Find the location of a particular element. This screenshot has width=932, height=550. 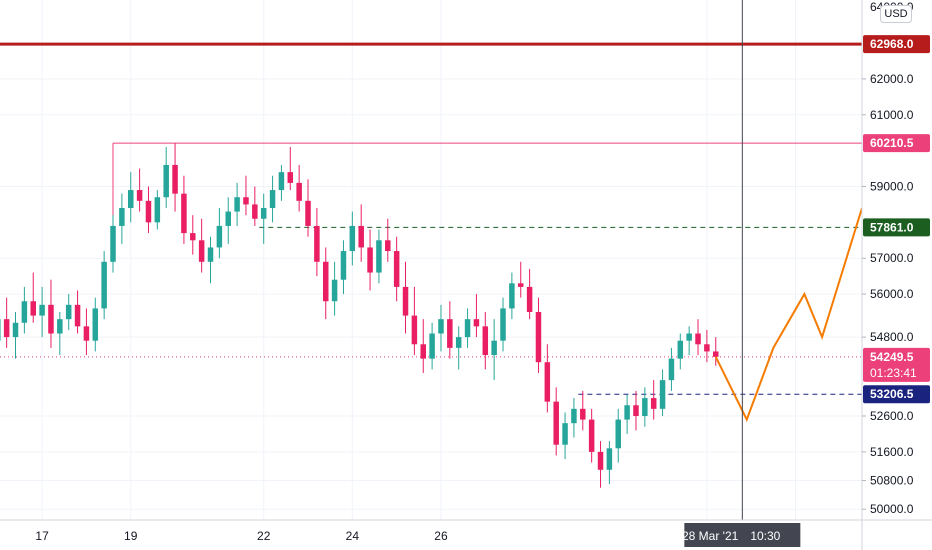

price-tag-resistance-high is located at coordinates (896, 44).